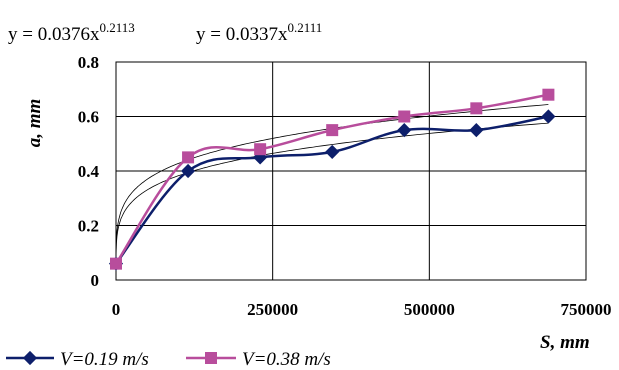  What do you see at coordinates (586, 309) in the screenshot?
I see `x-tick-label-3: 750000` at bounding box center [586, 309].